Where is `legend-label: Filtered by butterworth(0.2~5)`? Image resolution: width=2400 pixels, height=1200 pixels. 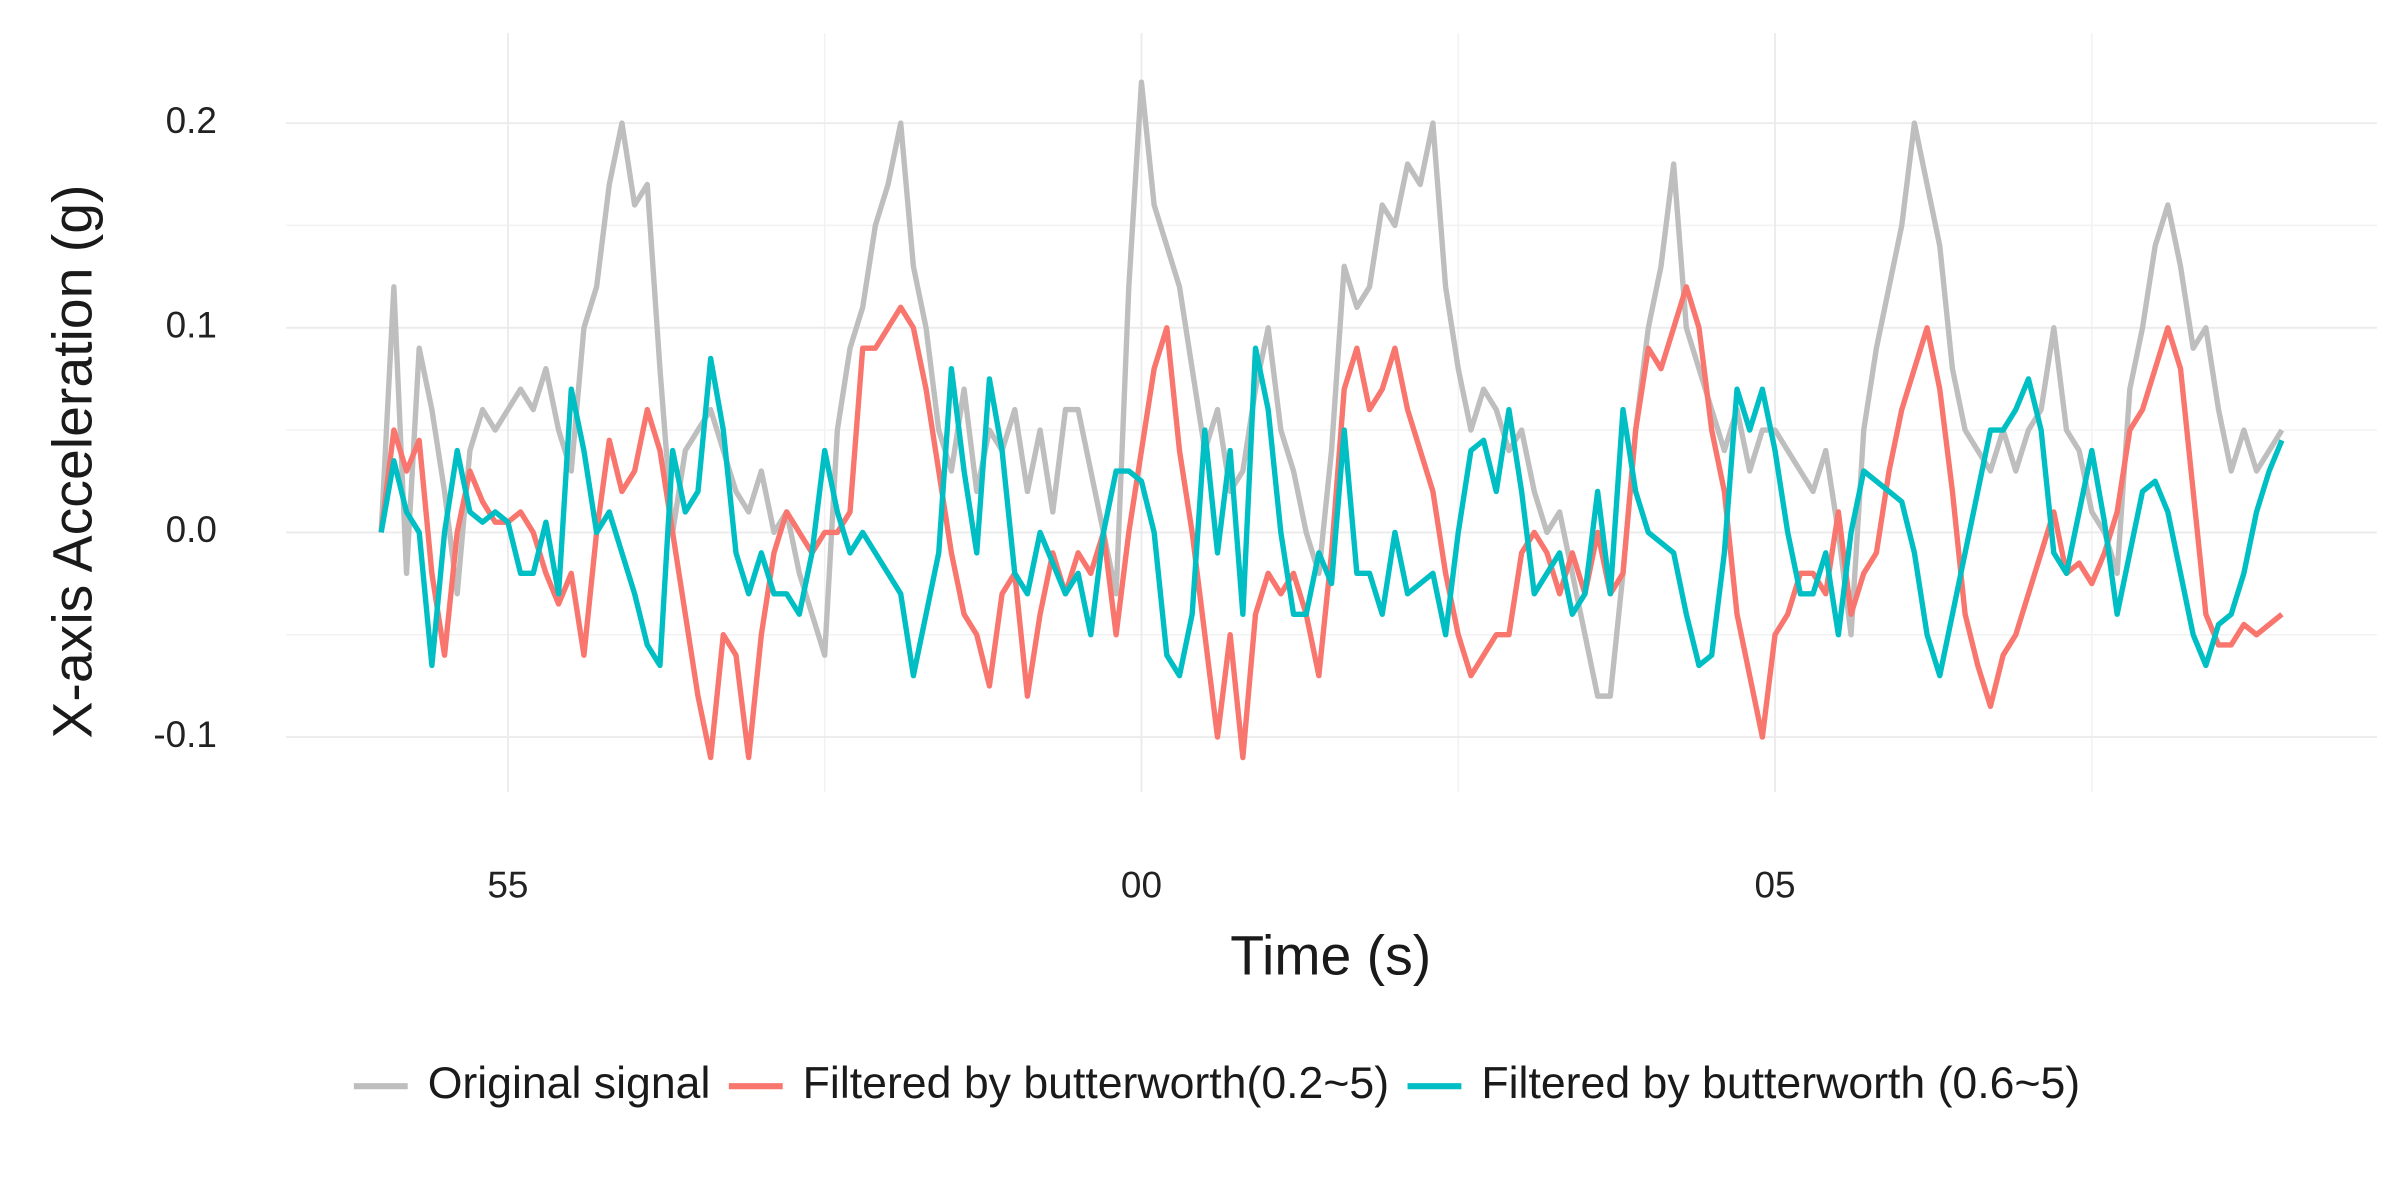
legend-label: Filtered by butterworth(0.2~5) is located at coordinates (1096, 1083).